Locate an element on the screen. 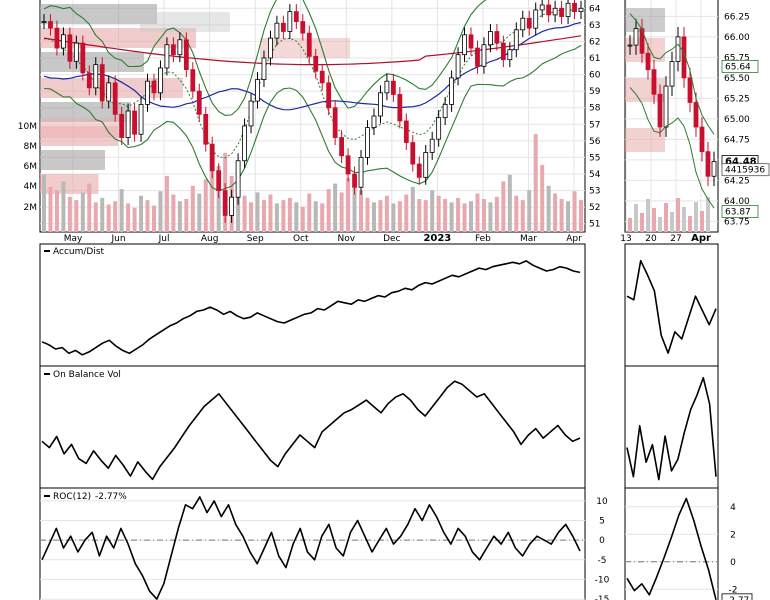  x-tick-label: 2023 is located at coordinates (437, 238).